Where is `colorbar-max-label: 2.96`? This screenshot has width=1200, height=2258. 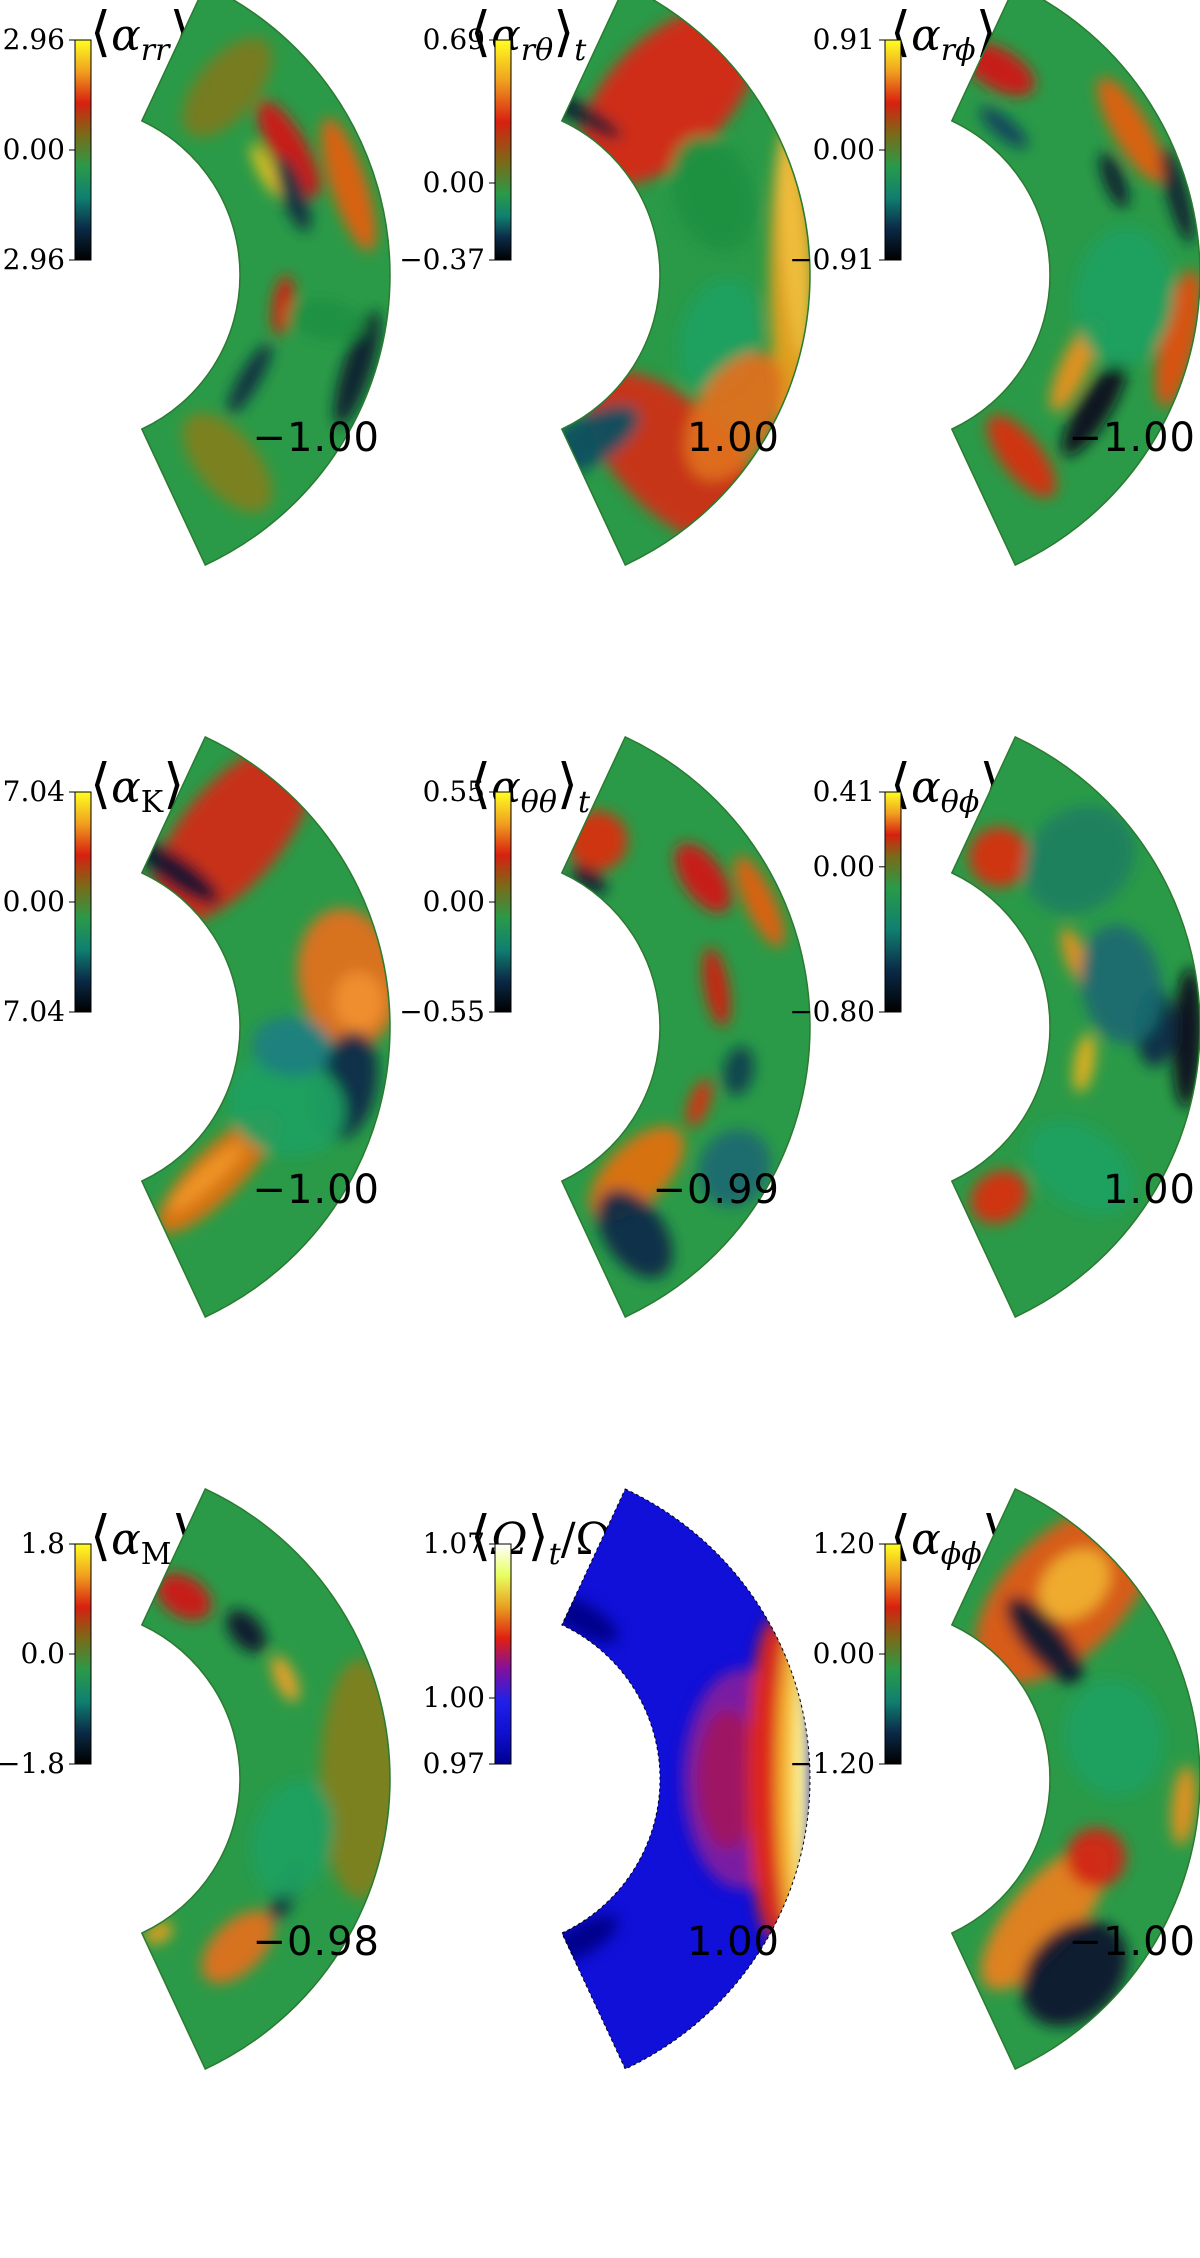 colorbar-max-label: 2.96 is located at coordinates (33, 39).